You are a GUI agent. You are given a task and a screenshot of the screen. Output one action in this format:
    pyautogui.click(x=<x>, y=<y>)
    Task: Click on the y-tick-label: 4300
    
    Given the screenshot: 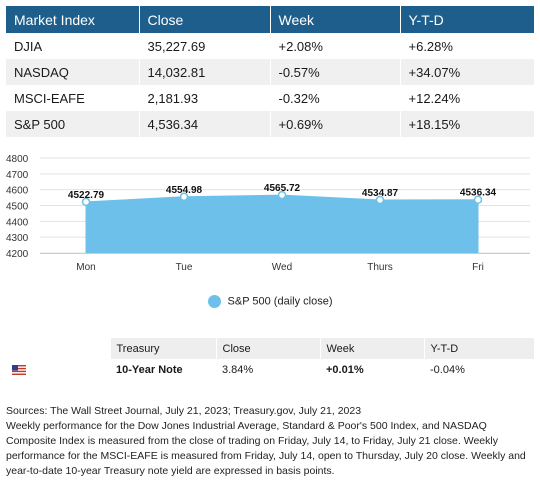 What is the action you would take?
    pyautogui.click(x=17, y=238)
    